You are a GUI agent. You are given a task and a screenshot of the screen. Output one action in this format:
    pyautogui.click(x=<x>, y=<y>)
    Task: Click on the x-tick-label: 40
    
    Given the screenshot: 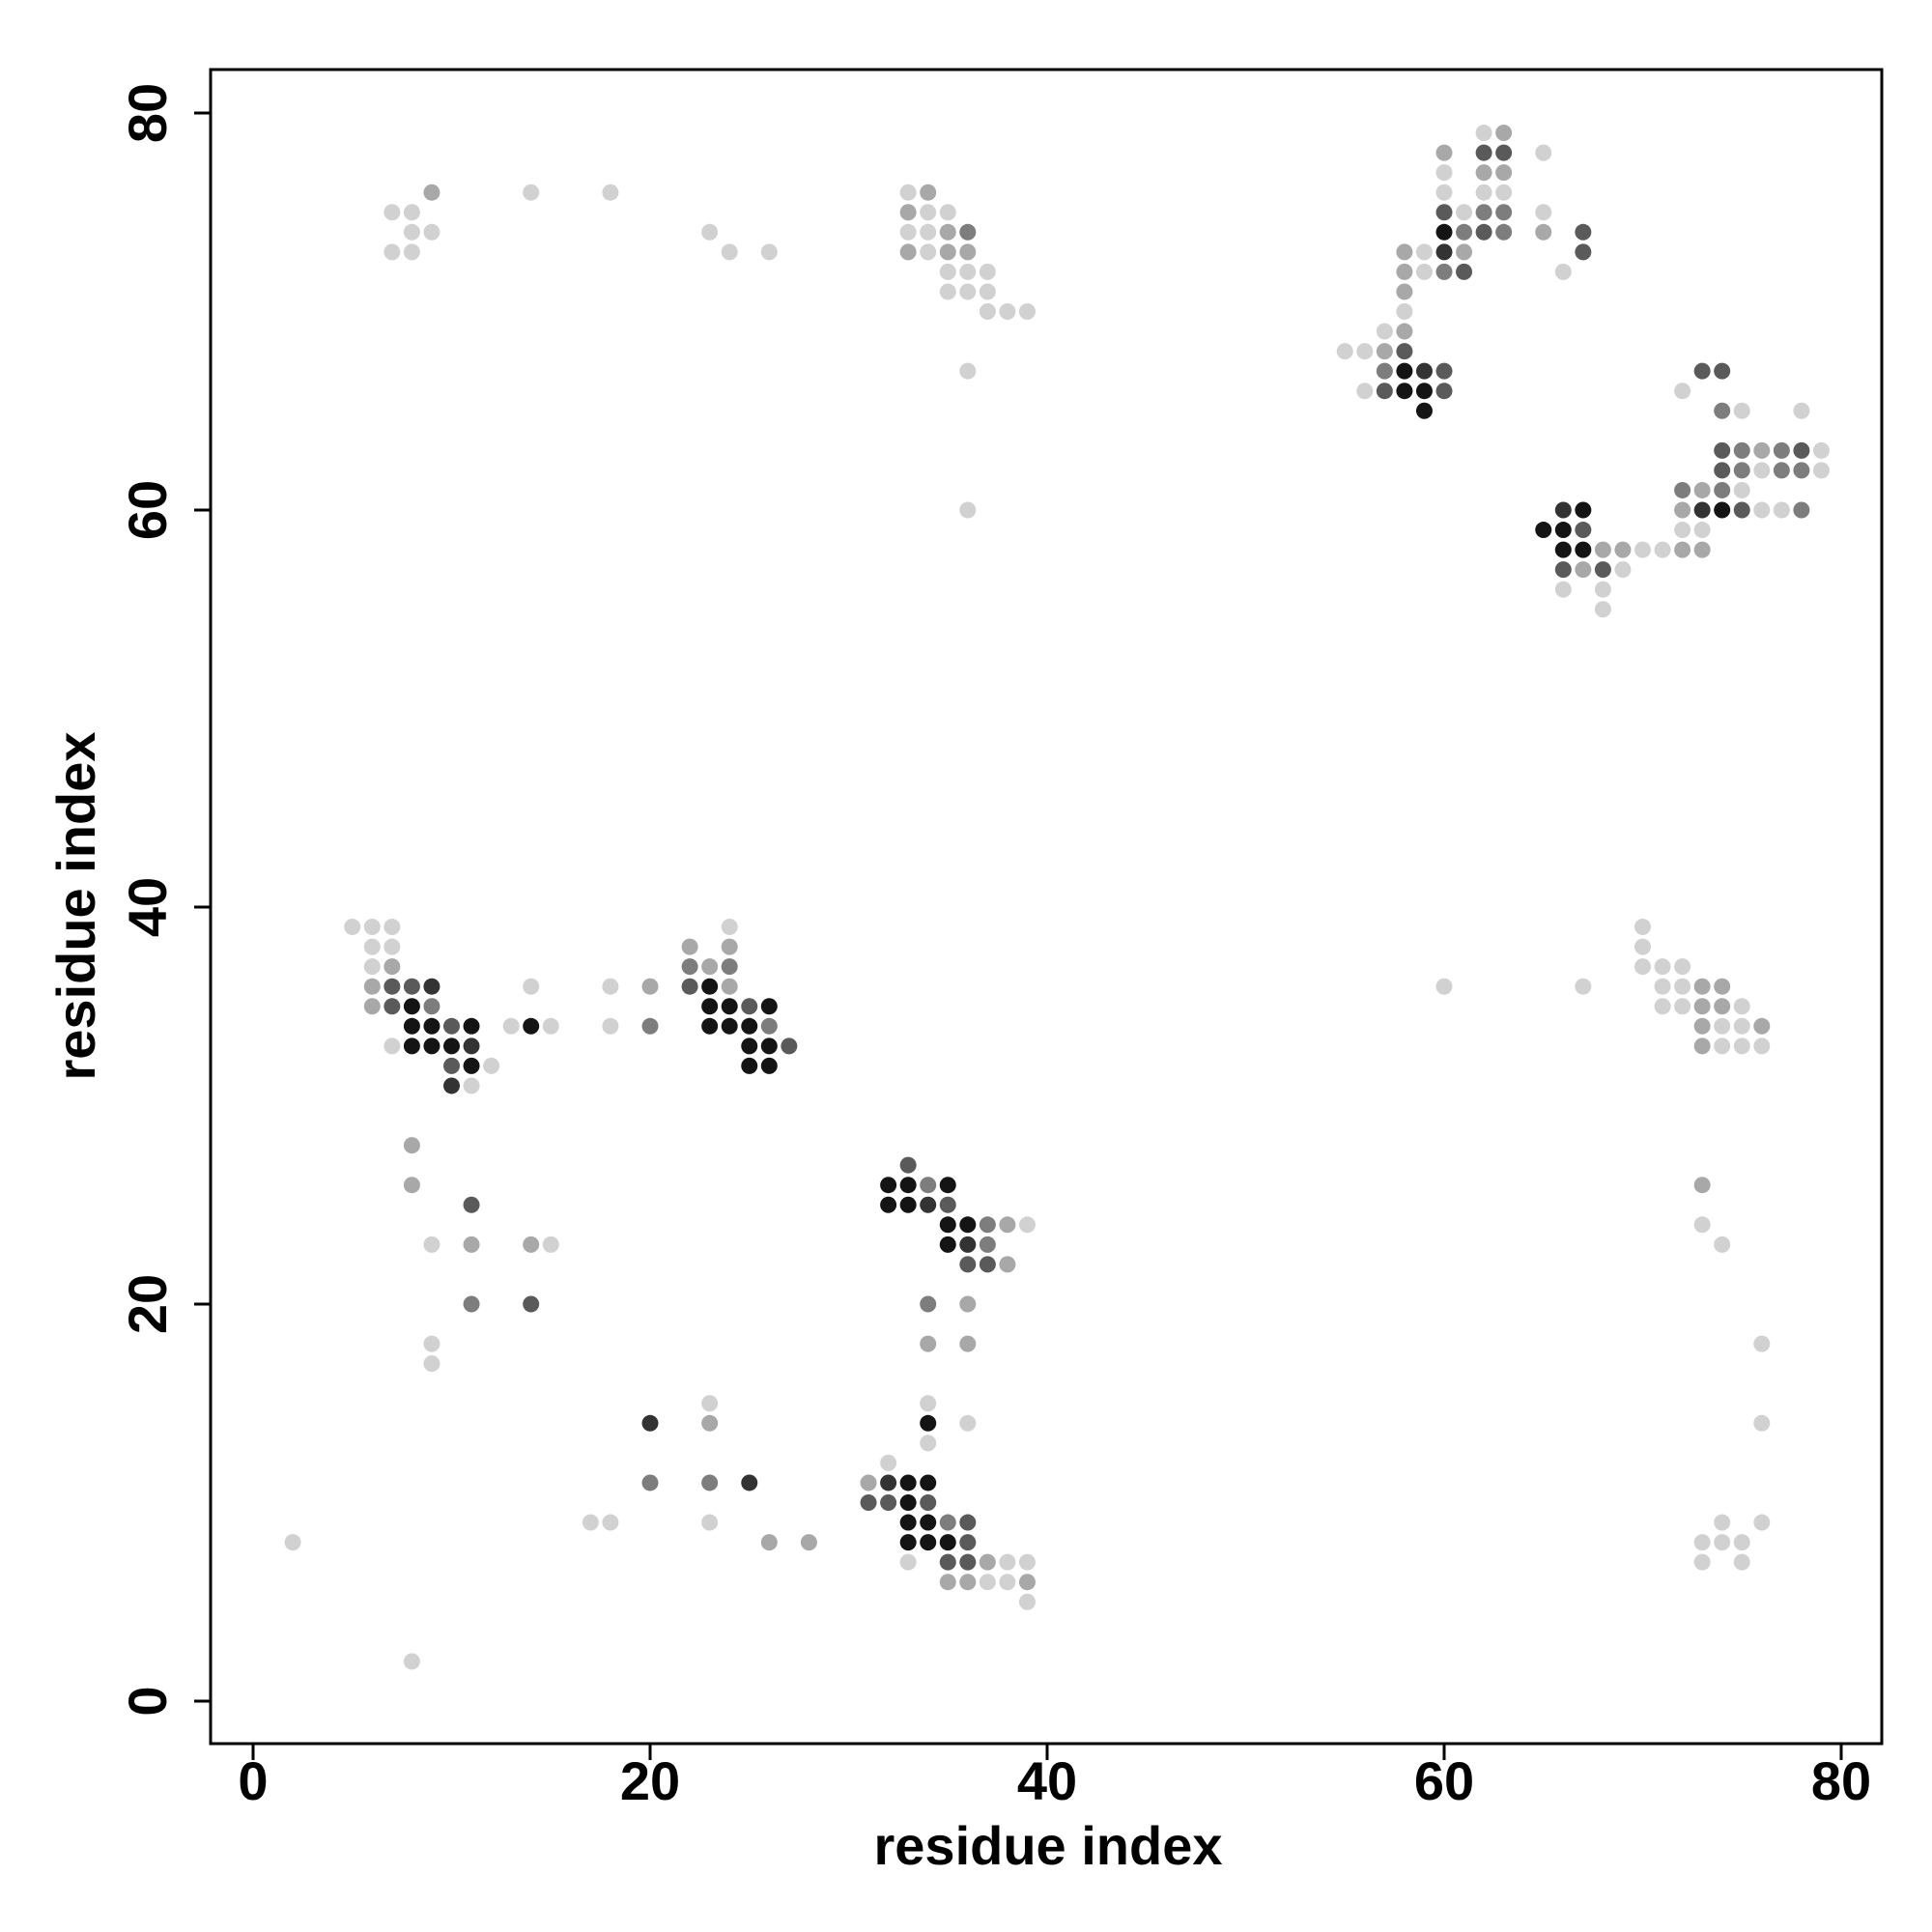 What is the action you would take?
    pyautogui.click(x=1047, y=1780)
    